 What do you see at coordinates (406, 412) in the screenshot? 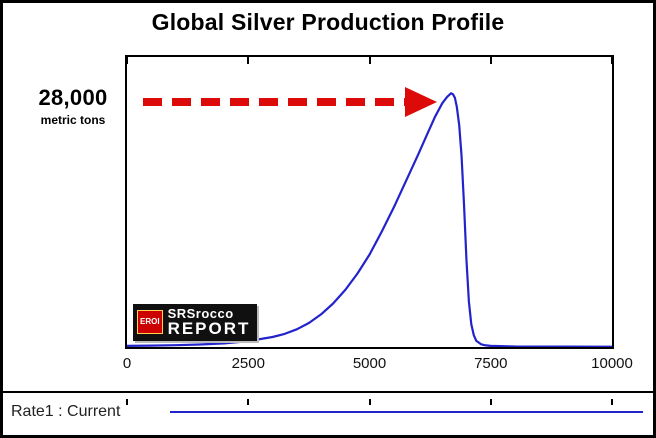
I see `legend-line-swatch` at bounding box center [406, 412].